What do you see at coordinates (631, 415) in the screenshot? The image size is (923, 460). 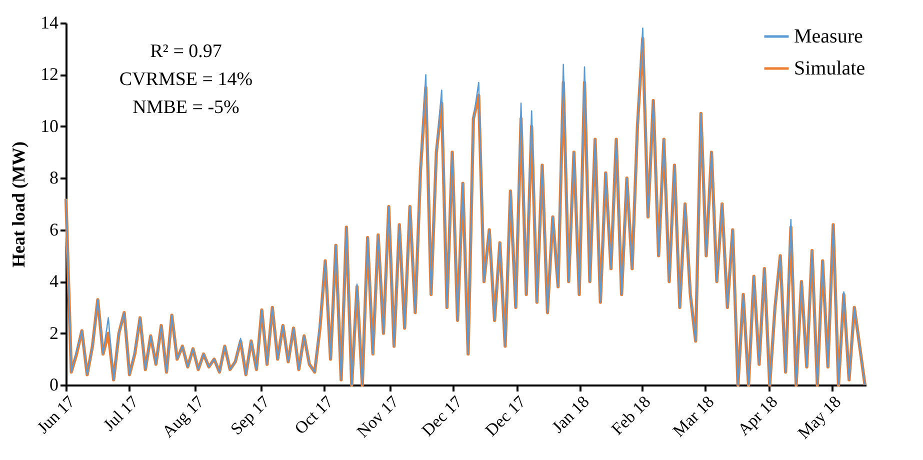 I see `x-tick-label: Feb 18` at bounding box center [631, 415].